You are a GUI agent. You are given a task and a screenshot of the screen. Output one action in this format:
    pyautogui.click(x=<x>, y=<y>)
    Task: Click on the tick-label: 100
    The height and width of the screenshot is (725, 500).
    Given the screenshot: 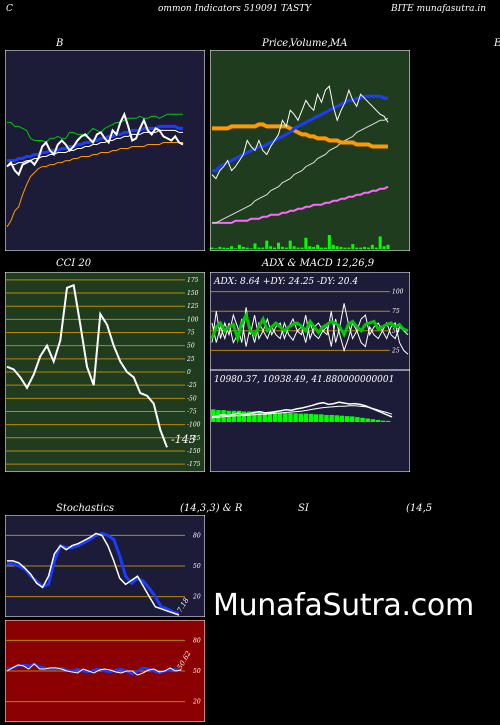 What is the action you would take?
    pyautogui.click(x=398, y=292)
    